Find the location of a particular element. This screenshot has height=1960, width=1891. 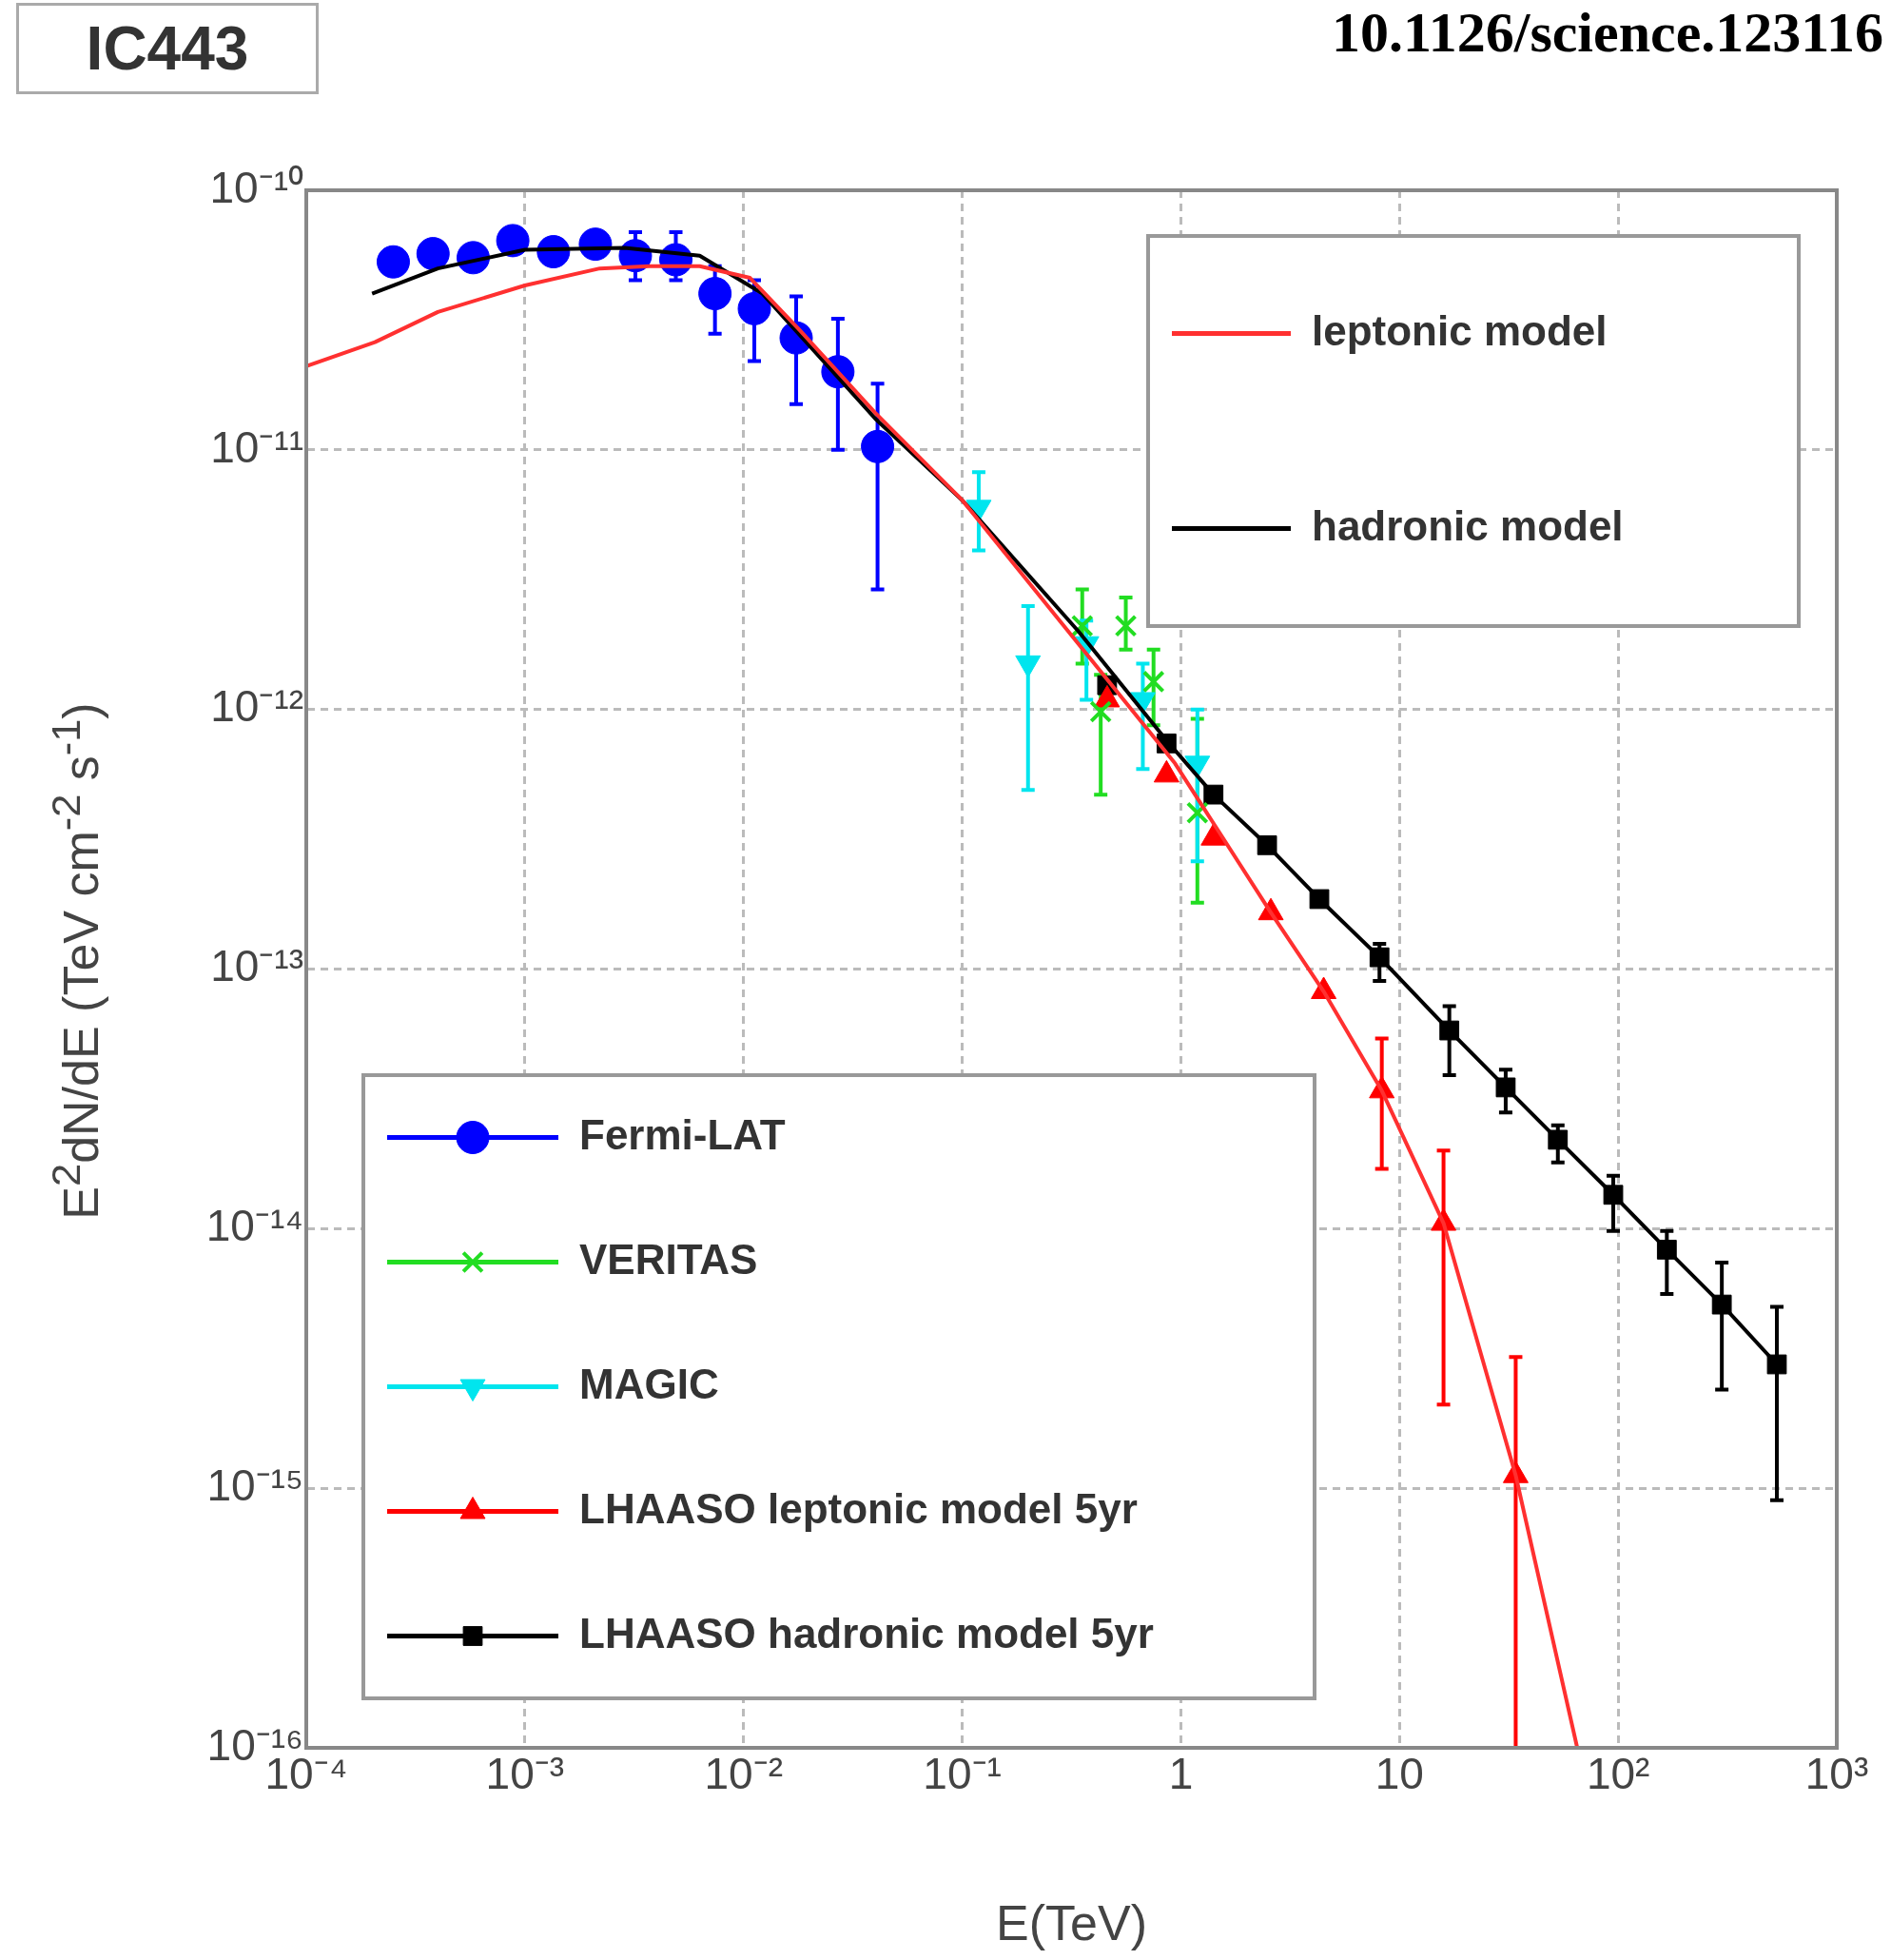

x-tick-label: 1 is located at coordinates (1181, 1774).